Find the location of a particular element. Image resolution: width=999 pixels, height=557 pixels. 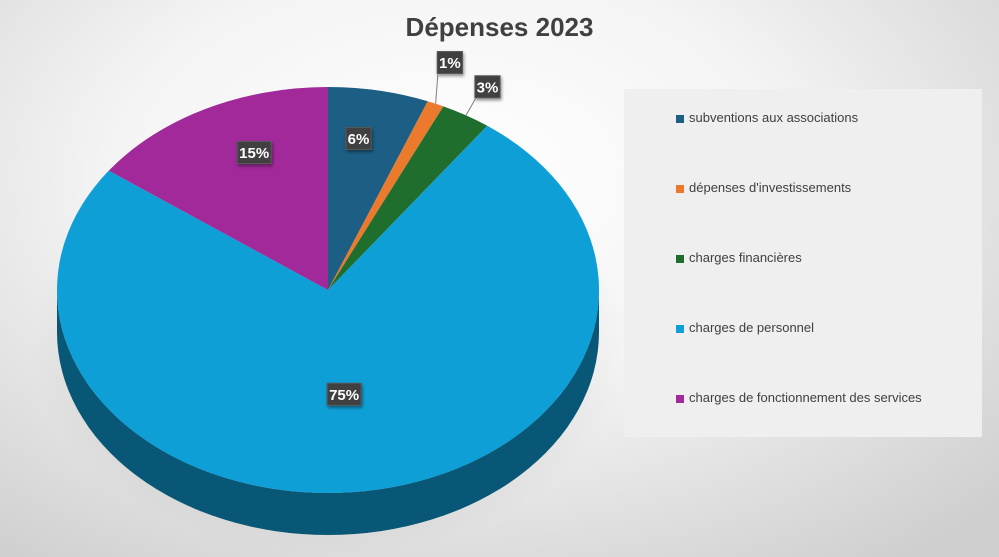

data-label: 3% is located at coordinates (487, 87).